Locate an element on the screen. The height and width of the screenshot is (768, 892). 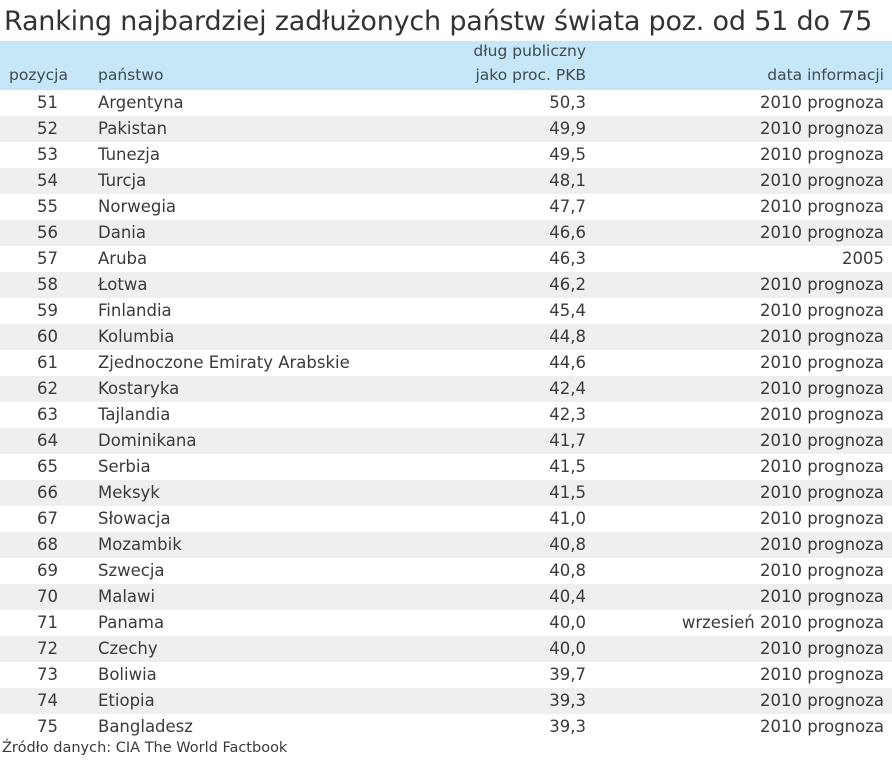
cell-country: Tajlandia is located at coordinates (134, 414).